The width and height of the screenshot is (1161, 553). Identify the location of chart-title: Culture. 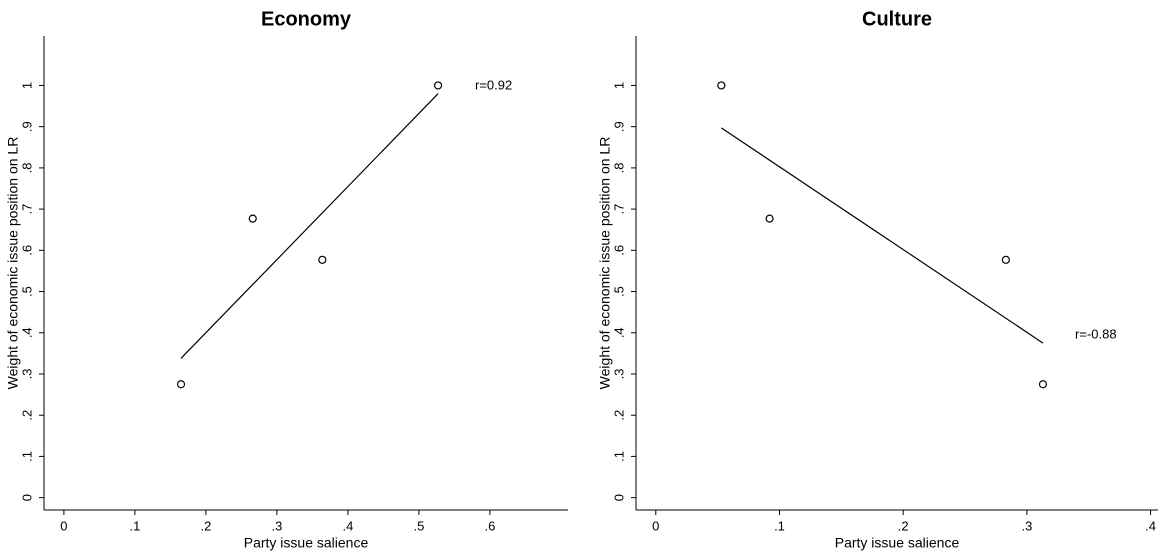
(897, 19).